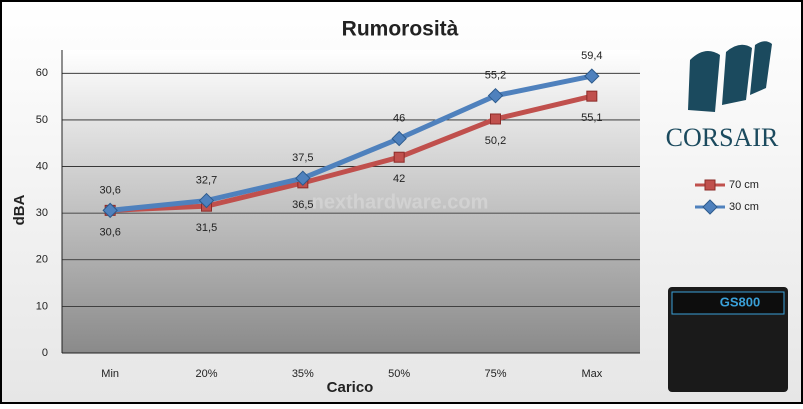  I want to click on data-label: 55,2, so click(495, 76).